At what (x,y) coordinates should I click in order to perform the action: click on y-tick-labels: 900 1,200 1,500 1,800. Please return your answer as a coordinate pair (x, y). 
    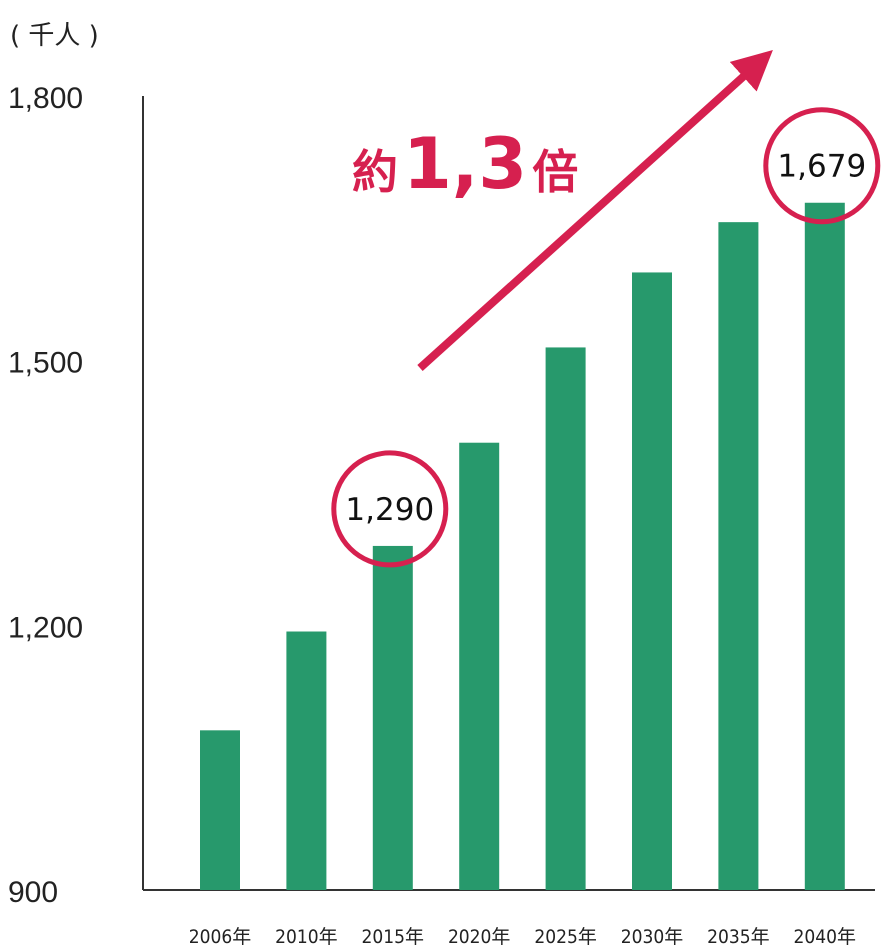
    Looking at the image, I should click on (45, 495).